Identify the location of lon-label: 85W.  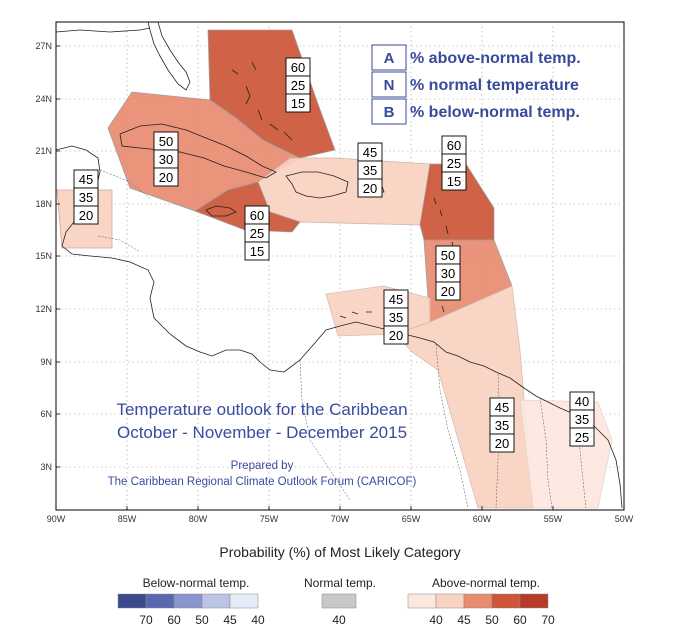
(127, 519).